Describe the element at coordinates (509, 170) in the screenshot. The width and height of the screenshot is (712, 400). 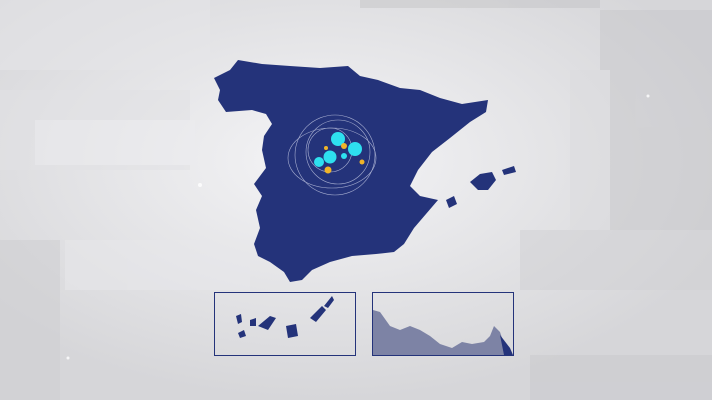
I see `menorca` at that location.